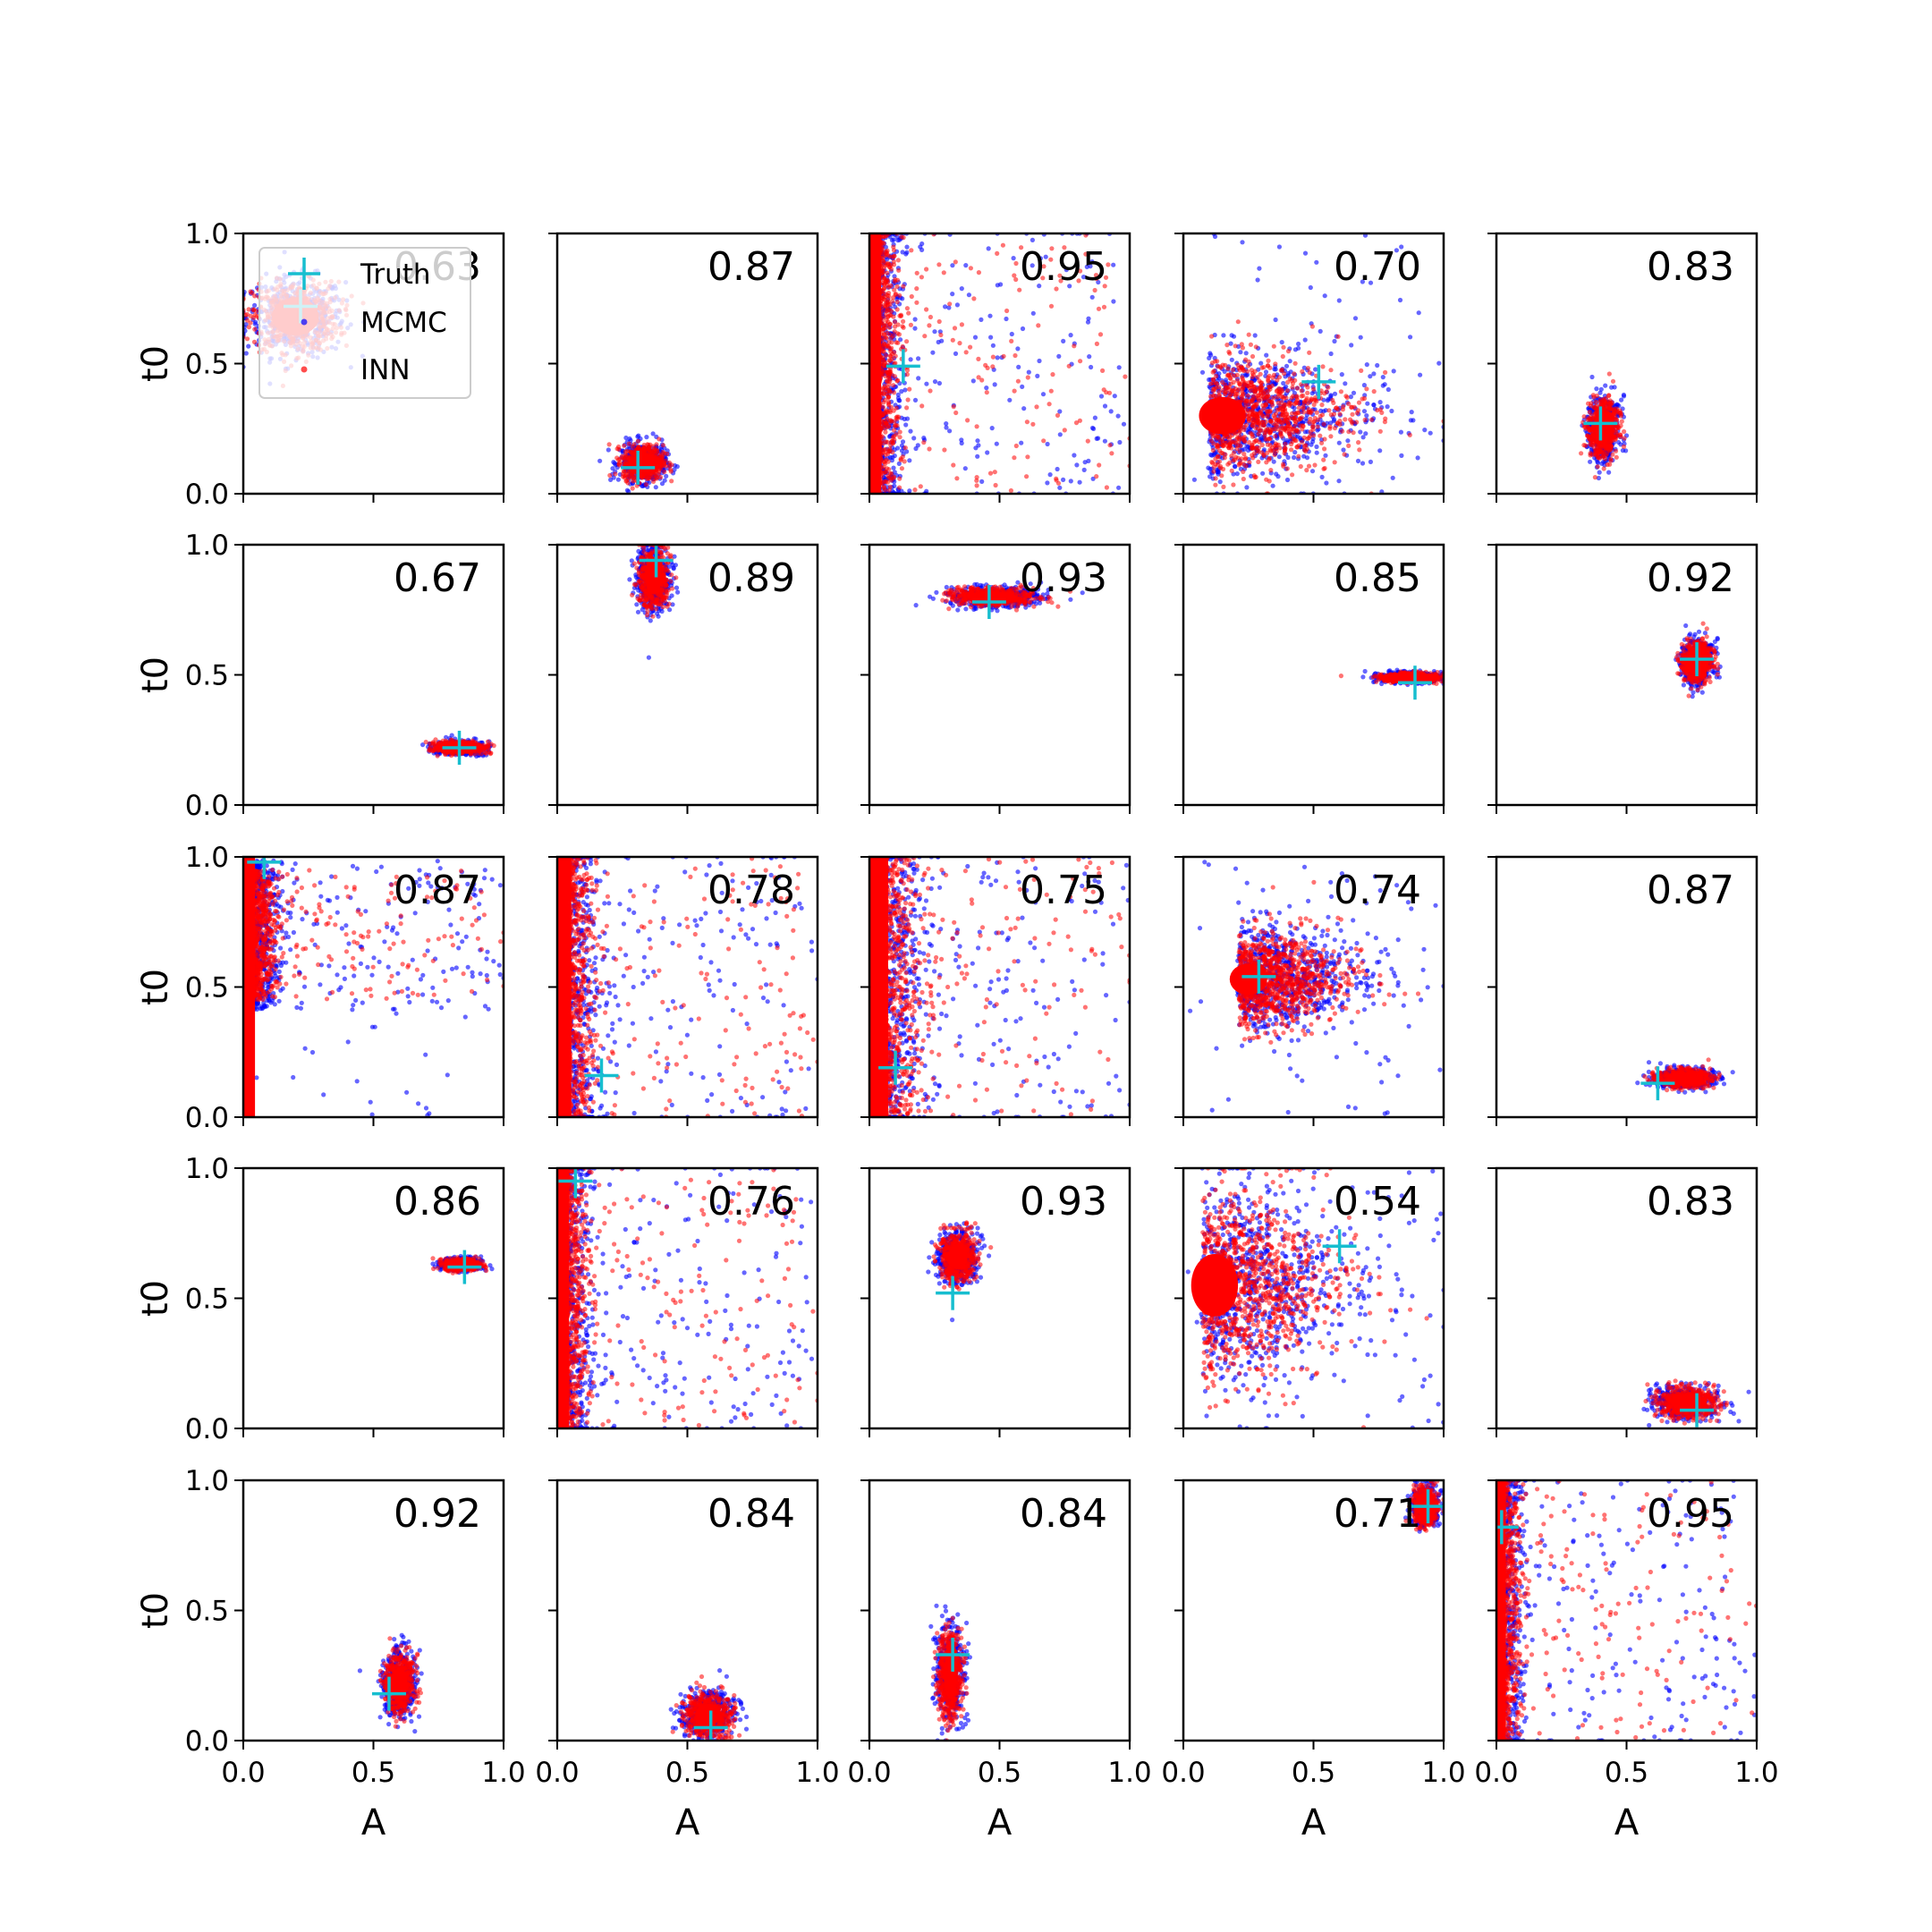 Image resolution: width=1932 pixels, height=1932 pixels. I want to click on panel-4-points, so click(1317, 363).